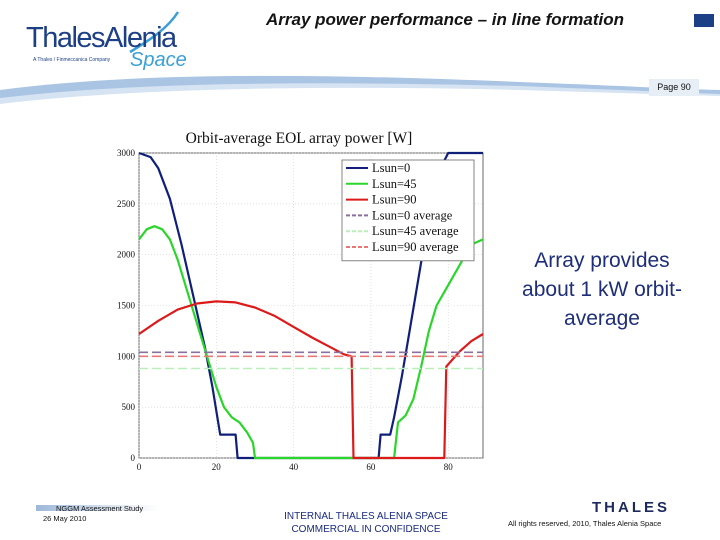 The image size is (720, 540). I want to click on logo-space: Space, so click(158, 60).